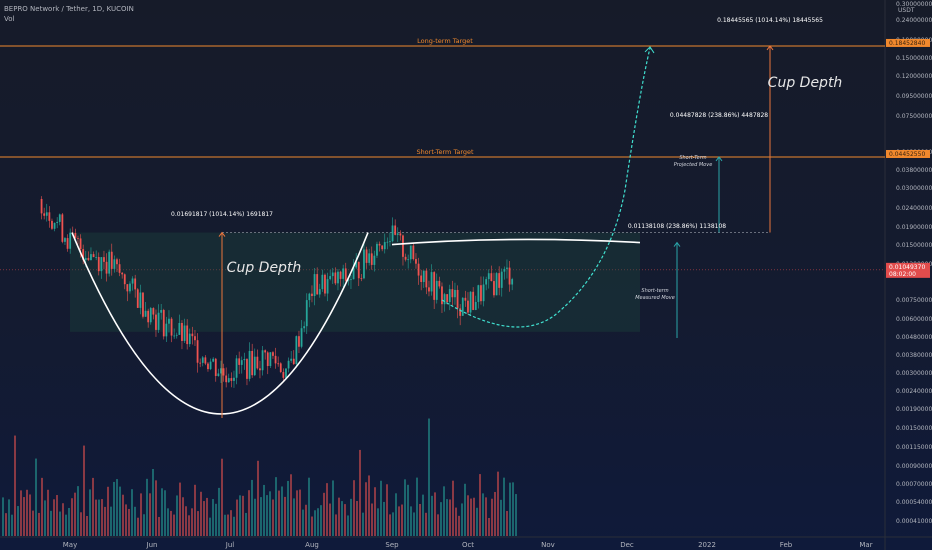 The image size is (932, 550). I want to click on y-tick-label: 0.00600000, so click(914, 319).